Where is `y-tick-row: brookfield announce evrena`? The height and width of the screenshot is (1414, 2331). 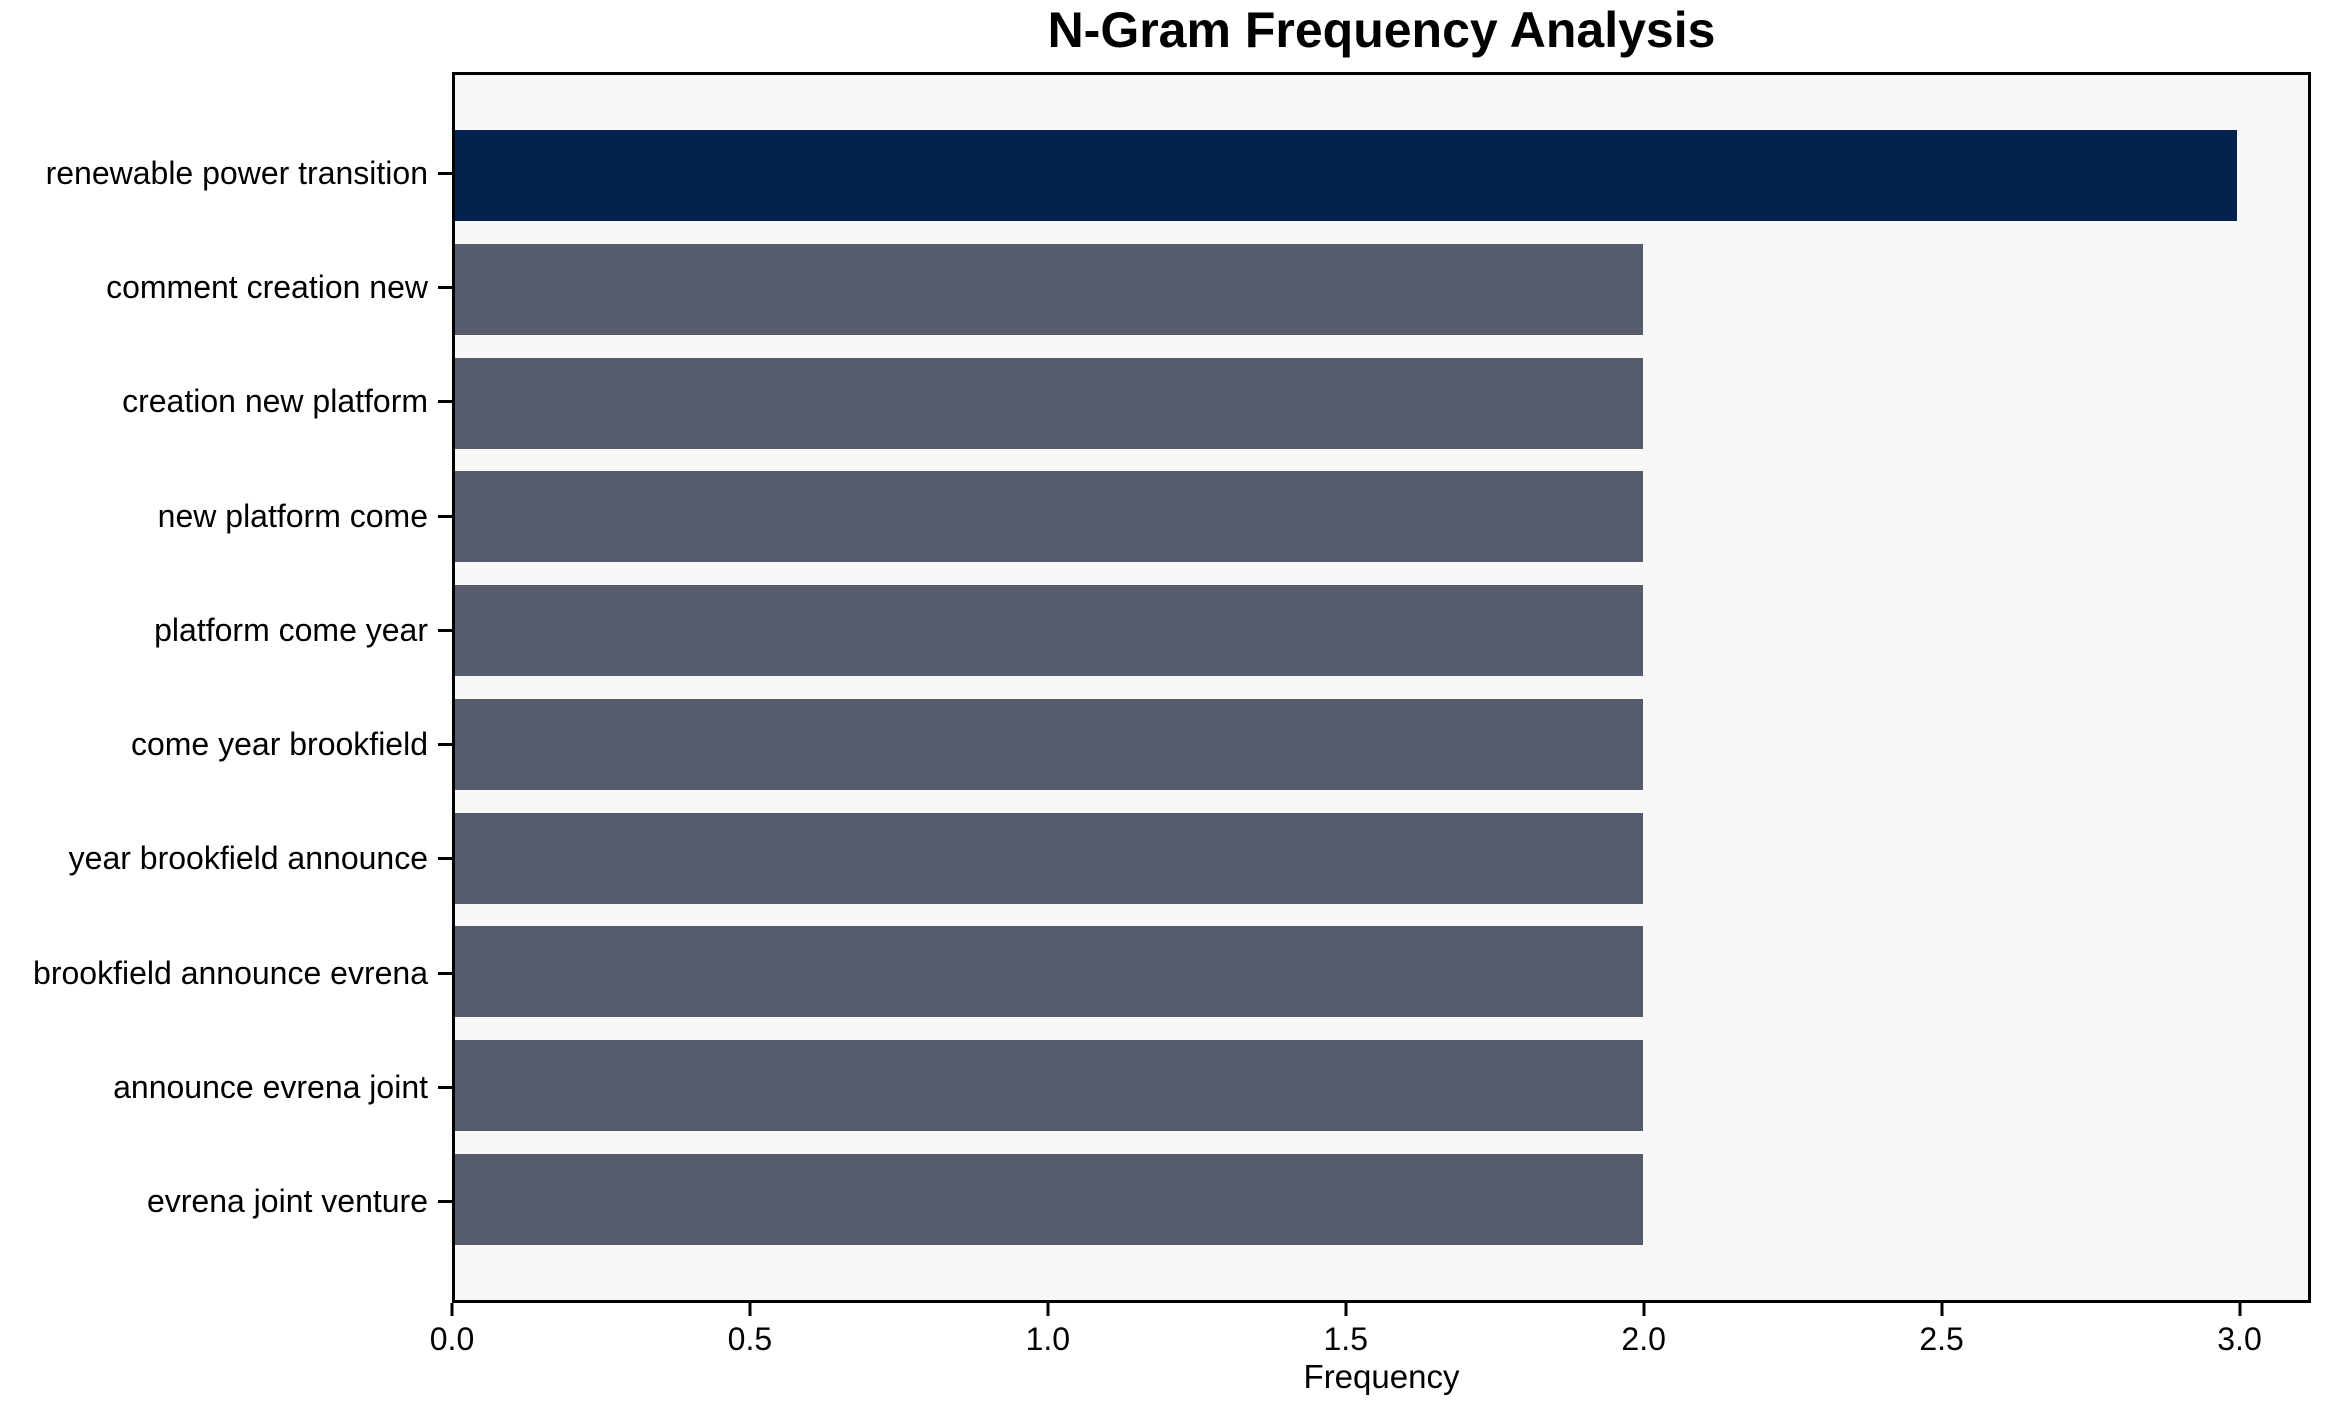
y-tick-row: brookfield announce evrena is located at coordinates (226, 973).